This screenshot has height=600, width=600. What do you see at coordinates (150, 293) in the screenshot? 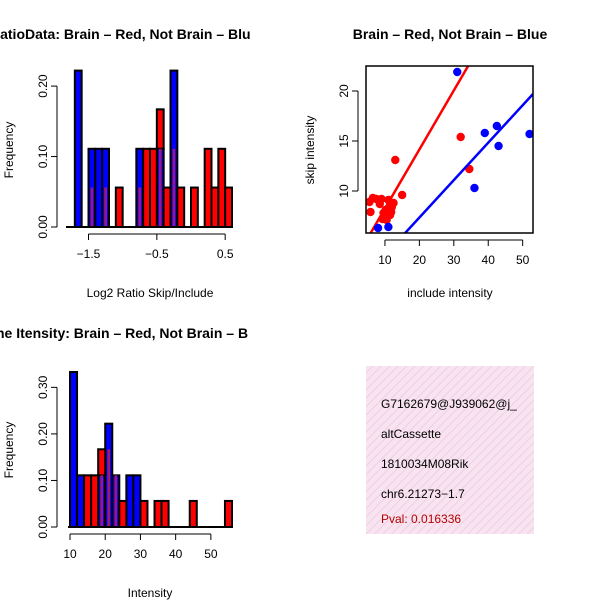
I see `ratio-histogram-xlabel: Log2 Ratio Skip/Include` at bounding box center [150, 293].